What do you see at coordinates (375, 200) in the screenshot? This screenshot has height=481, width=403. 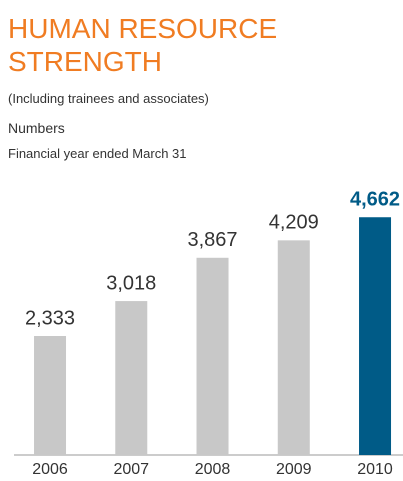 I see `value-label: 4,662` at bounding box center [375, 200].